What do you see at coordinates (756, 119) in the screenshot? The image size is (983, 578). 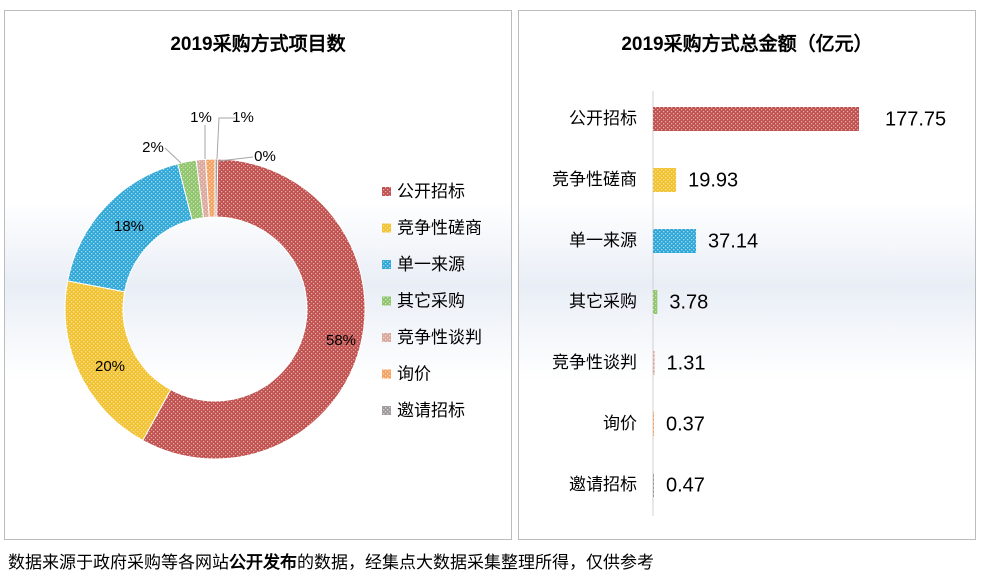 I see `bar-cat1` at bounding box center [756, 119].